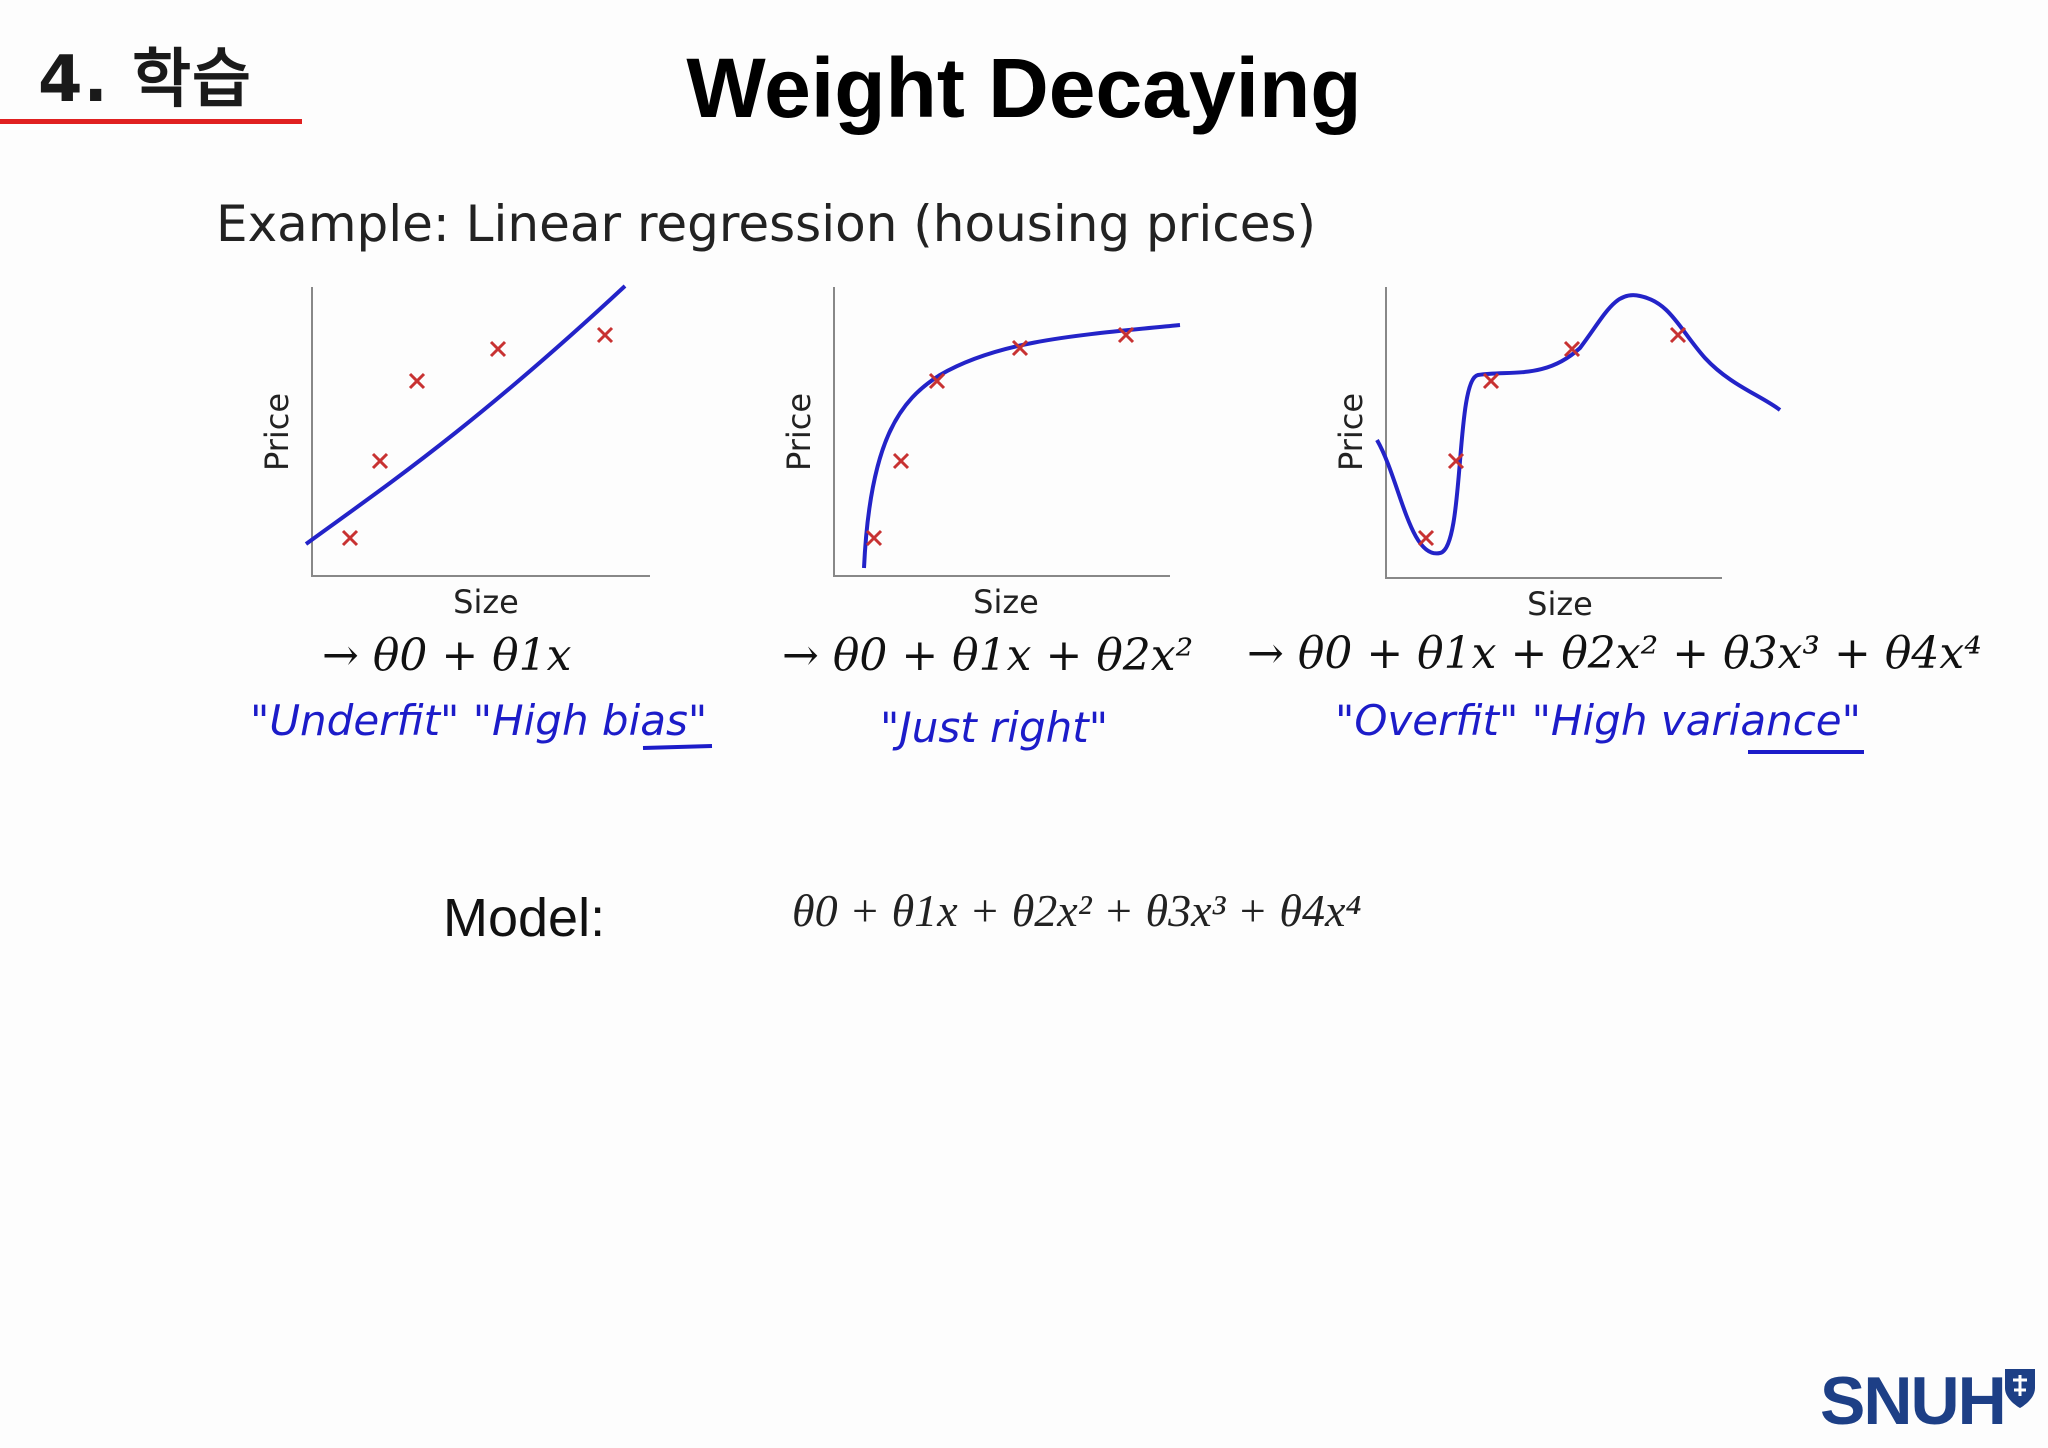  Describe the element at coordinates (478, 720) in the screenshot. I see `plot1-annotation: "Underfit" "High bias"` at that location.